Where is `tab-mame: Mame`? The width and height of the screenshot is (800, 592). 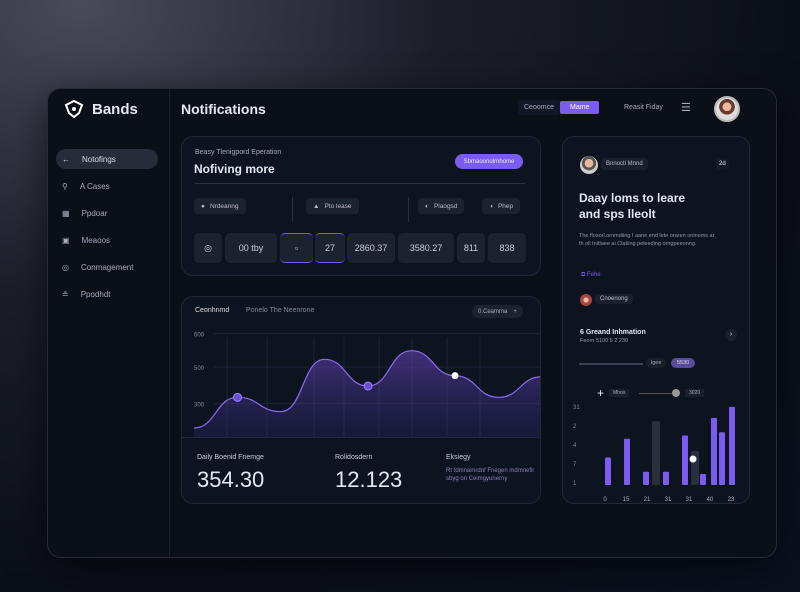 tab-mame: Mame is located at coordinates (580, 107).